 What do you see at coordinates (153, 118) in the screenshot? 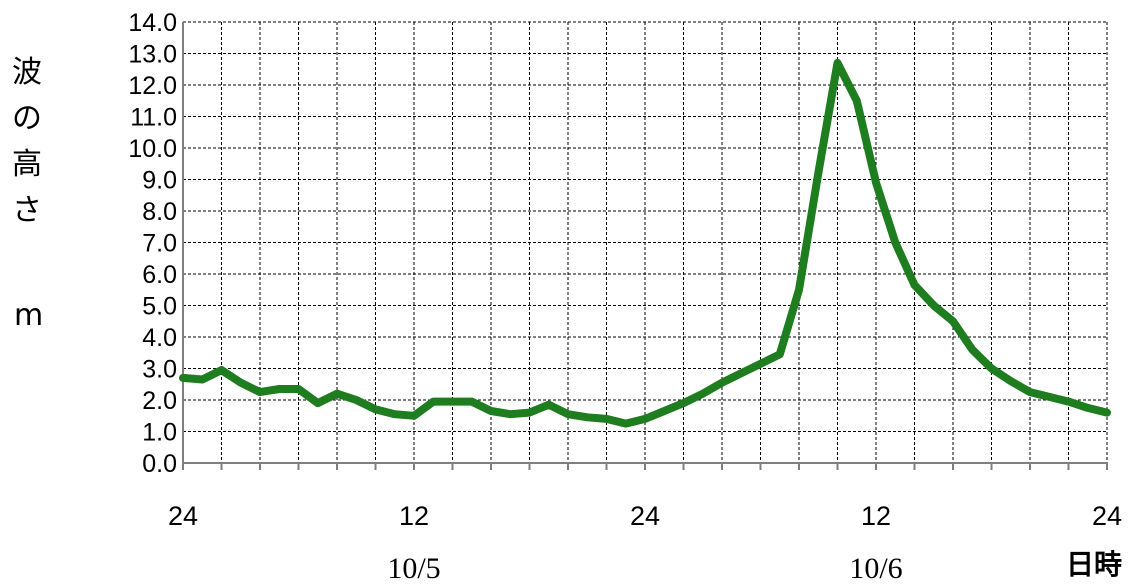
I see `y-tick-label: 11.0` at bounding box center [153, 118].